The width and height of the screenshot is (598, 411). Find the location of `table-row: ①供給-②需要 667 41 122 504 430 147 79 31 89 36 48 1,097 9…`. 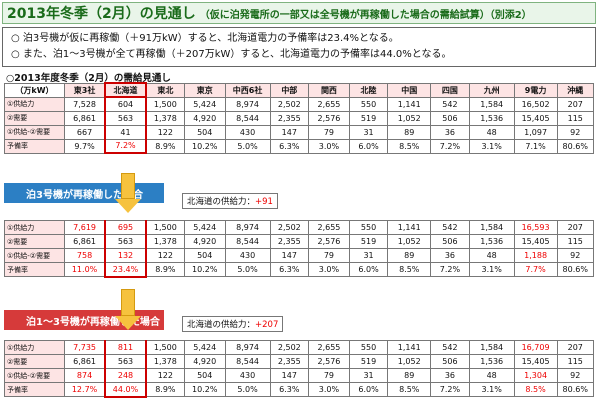

table-row: ①供給-②需要 667 41 122 504 430 147 79 31 89 36 48 1,097 9… is located at coordinates (299, 132).